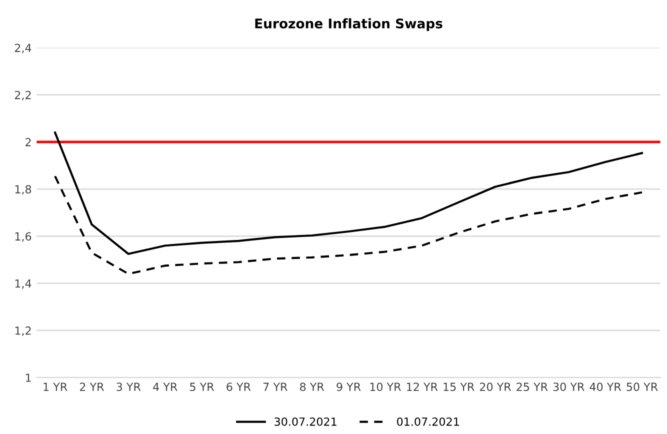  What do you see at coordinates (348, 25) in the screenshot?
I see `chart-title: Eurozone Inflation Swaps` at bounding box center [348, 25].